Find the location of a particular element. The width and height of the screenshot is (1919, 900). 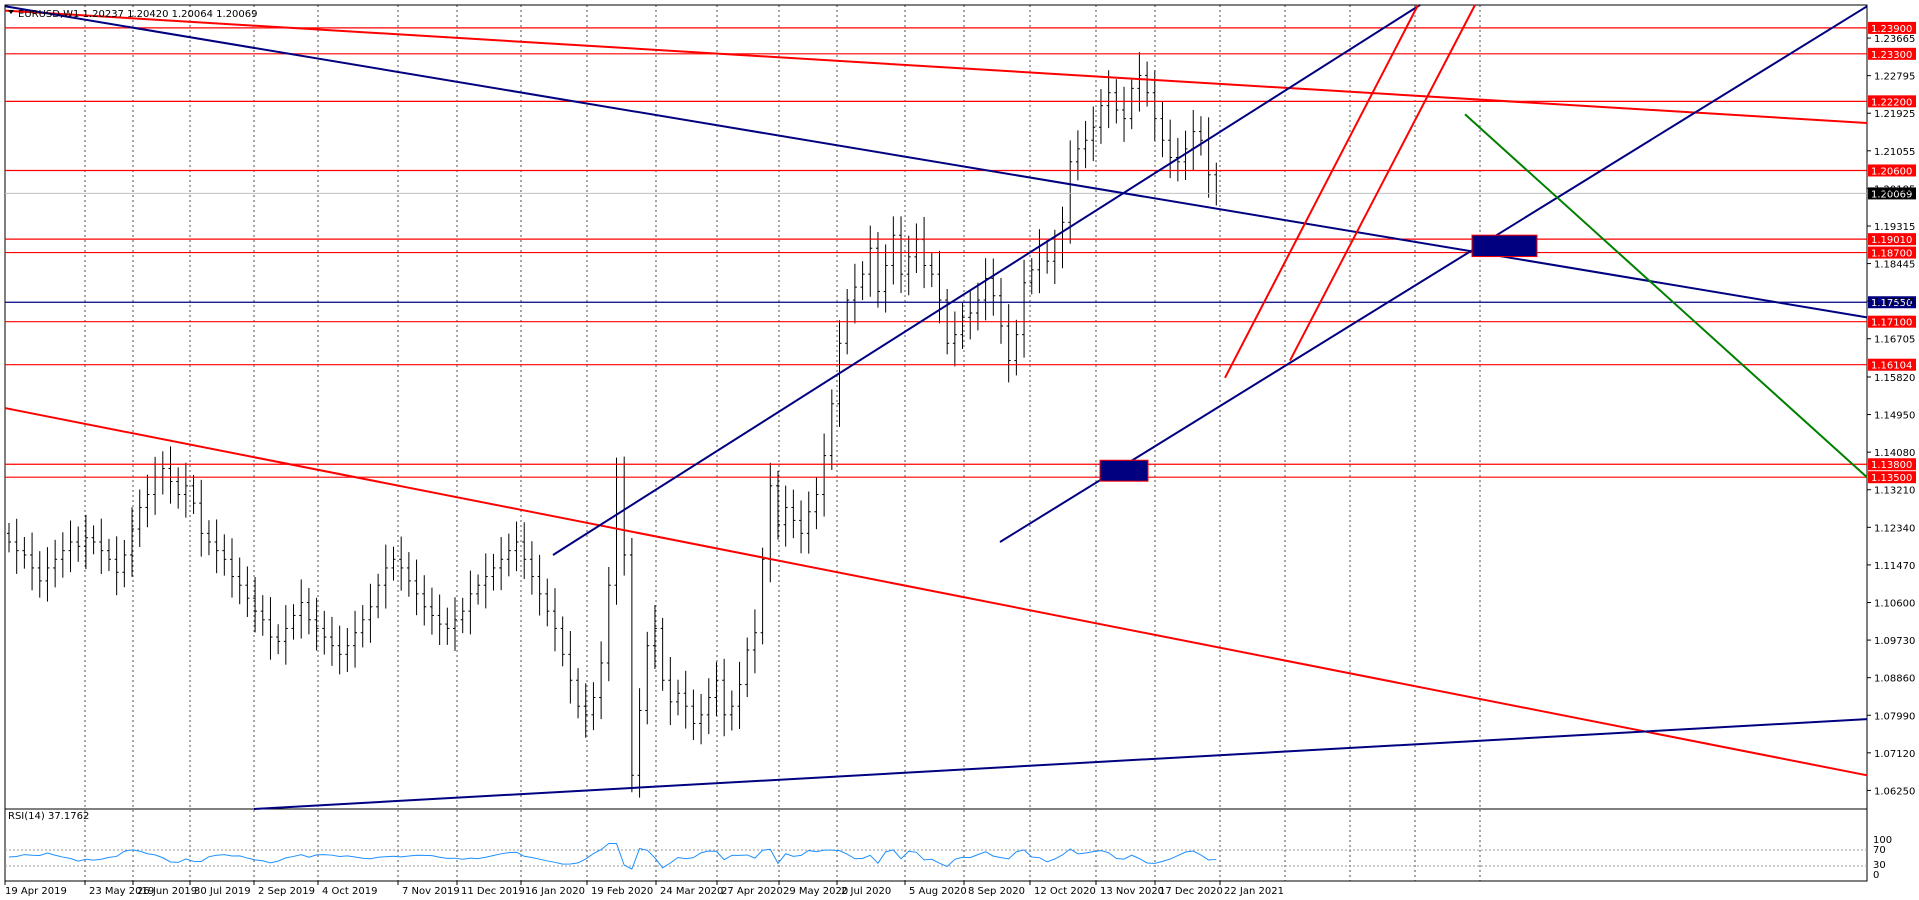

y-tick-label: 1.21925 is located at coordinates (1894, 114).